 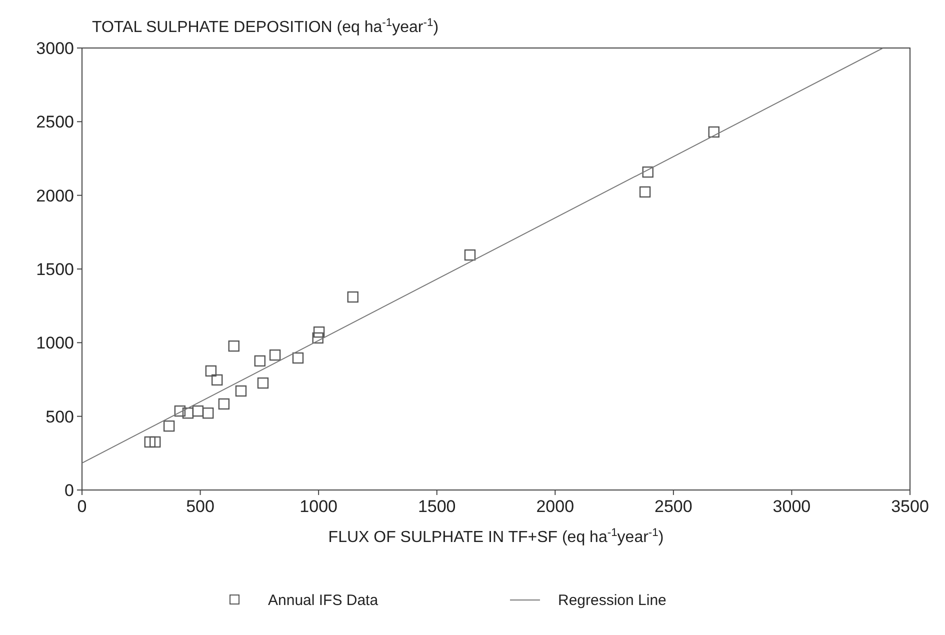 What do you see at coordinates (60, 416) in the screenshot?
I see `y-tick-label: 500` at bounding box center [60, 416].